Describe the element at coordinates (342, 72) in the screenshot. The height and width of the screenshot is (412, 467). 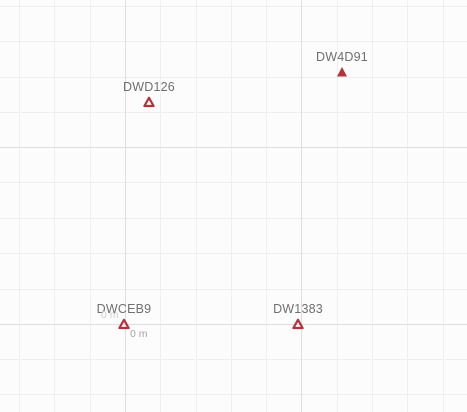
I see `triangle-filled-icon` at that location.